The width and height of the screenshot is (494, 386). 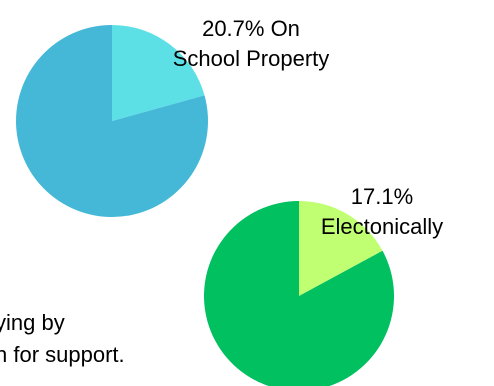 I want to click on data-label-electronically: 17.1% Electonically, so click(x=382, y=212).